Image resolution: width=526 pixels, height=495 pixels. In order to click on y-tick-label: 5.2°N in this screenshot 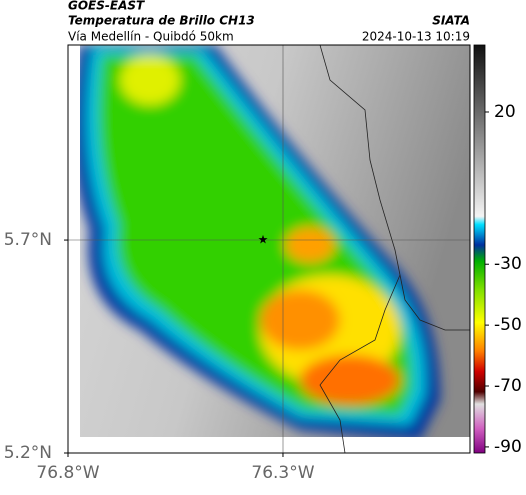, I will do `click(28, 453)`.